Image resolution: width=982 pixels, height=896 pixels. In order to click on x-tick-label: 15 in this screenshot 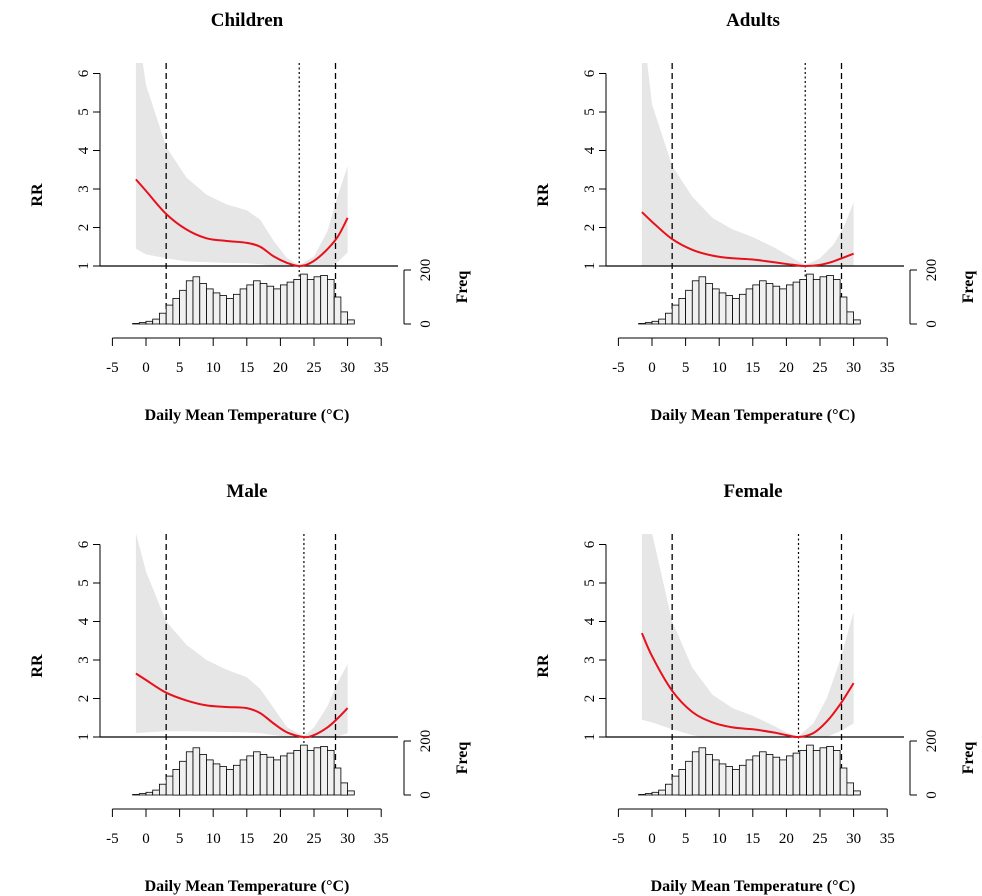, I will do `click(752, 839)`.